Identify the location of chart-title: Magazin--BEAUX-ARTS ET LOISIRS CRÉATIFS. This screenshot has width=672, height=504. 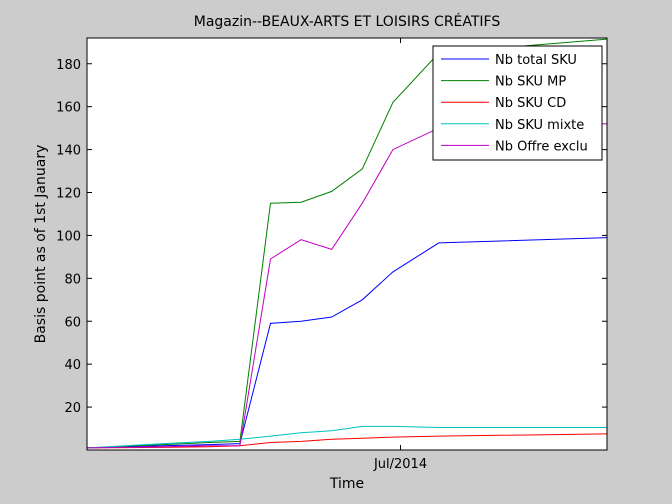
(347, 21).